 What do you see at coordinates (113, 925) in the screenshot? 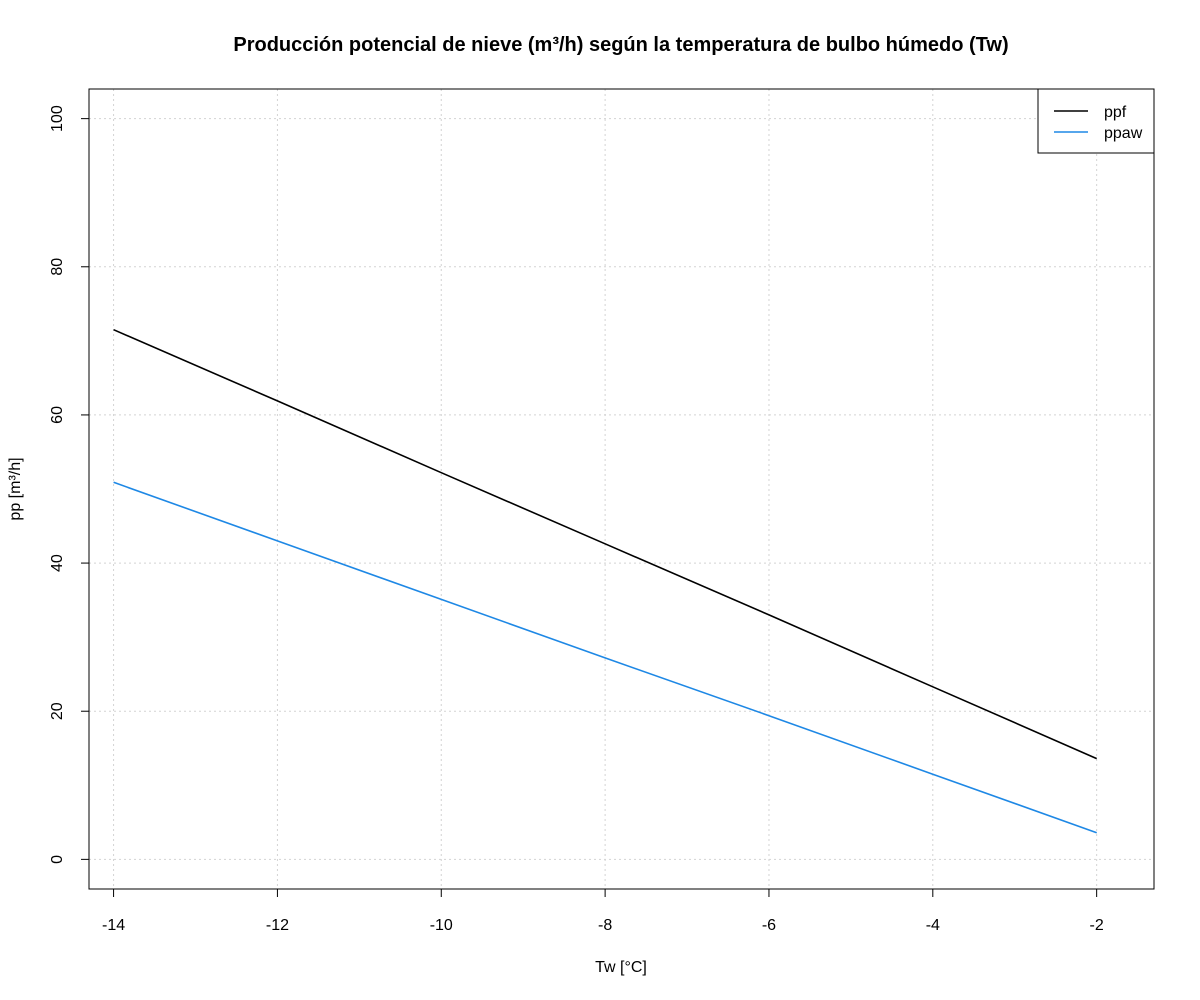
I see `x-tick-label: -14` at bounding box center [113, 925].